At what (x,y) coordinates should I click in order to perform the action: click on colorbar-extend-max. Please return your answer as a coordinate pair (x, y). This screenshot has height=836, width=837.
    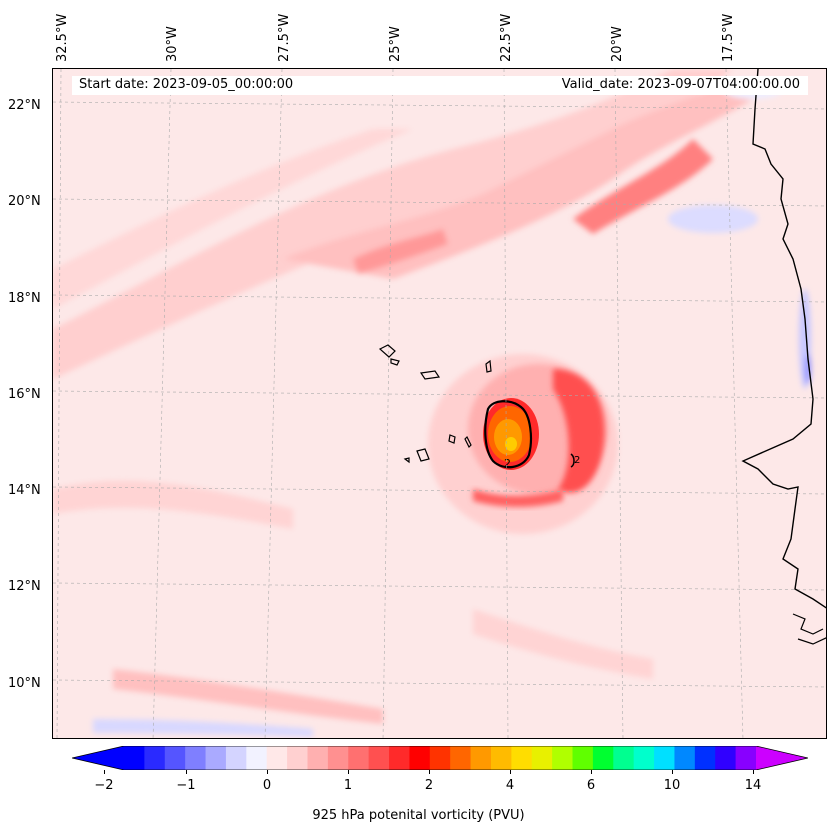
    Looking at the image, I should click on (782, 758).